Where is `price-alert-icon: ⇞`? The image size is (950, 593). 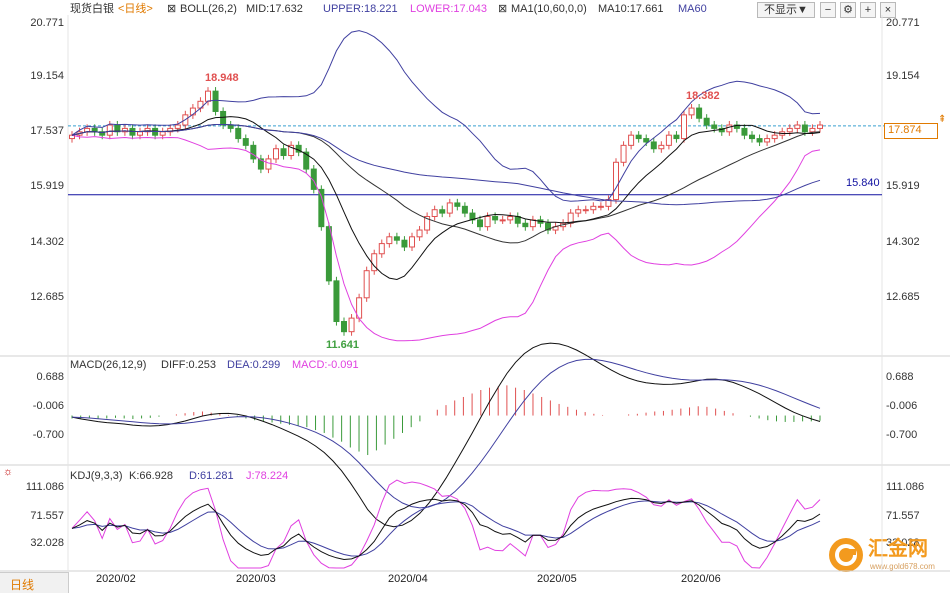
price-alert-icon: ⇞ is located at coordinates (942, 119).